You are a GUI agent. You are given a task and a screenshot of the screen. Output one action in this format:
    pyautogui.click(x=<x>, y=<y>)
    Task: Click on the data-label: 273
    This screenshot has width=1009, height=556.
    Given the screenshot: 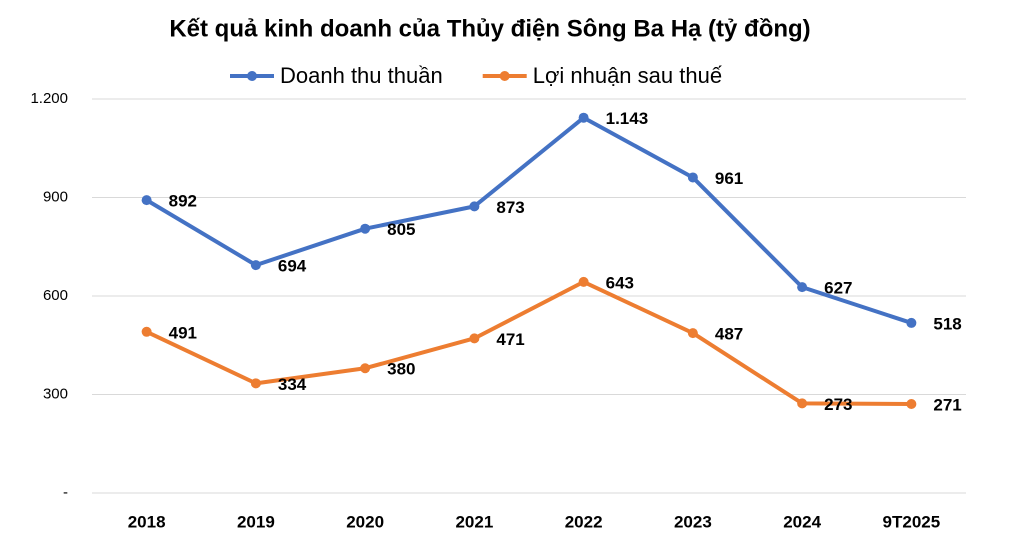 What is the action you would take?
    pyautogui.click(x=838, y=404)
    